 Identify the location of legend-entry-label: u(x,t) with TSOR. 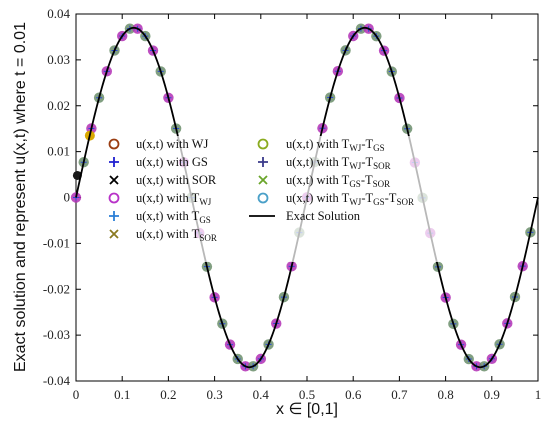
(176, 235).